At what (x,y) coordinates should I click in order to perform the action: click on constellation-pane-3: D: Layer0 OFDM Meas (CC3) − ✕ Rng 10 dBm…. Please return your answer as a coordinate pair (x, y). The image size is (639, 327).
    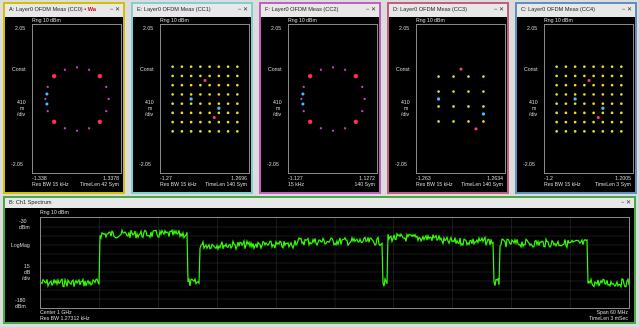
    Looking at the image, I should click on (448, 98).